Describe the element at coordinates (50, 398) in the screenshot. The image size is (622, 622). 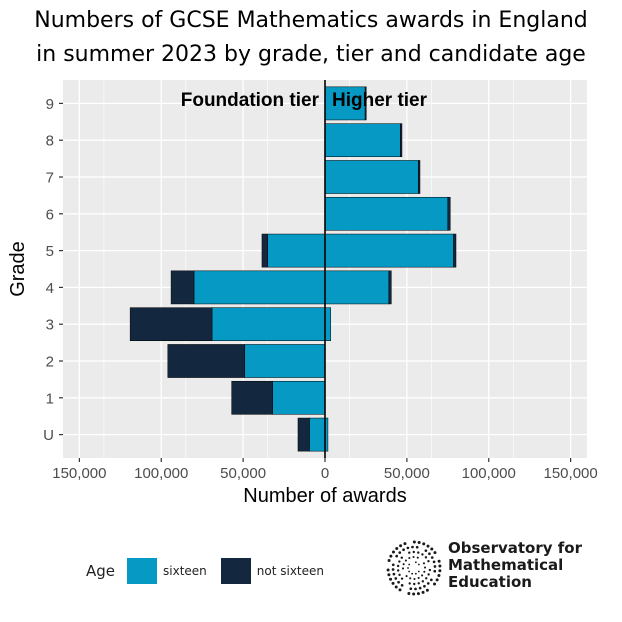
I see `y-tick-label-1: 1` at that location.